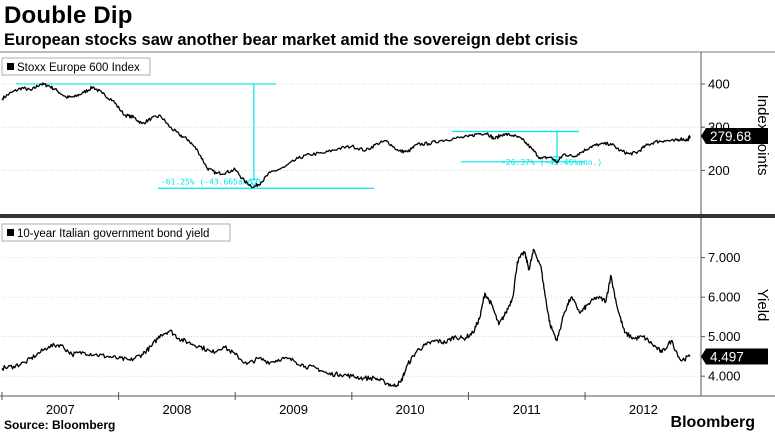 Image resolution: width=775 pixels, height=435 pixels. What do you see at coordinates (719, 83) in the screenshot?
I see `stoxx-ytick-label: 400` at bounding box center [719, 83].